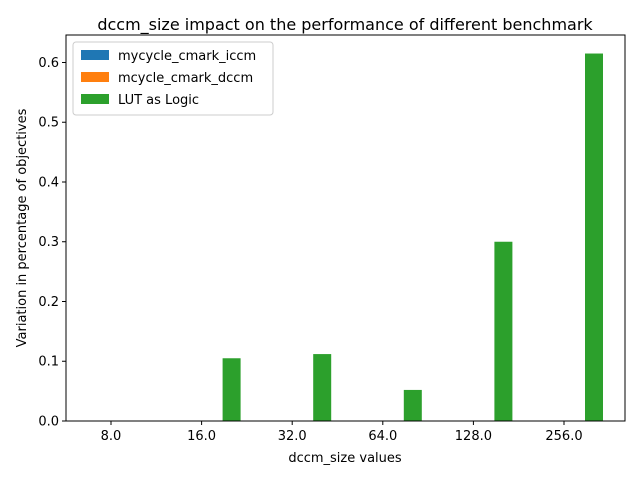  I want to click on legend-box, so click(173, 78).